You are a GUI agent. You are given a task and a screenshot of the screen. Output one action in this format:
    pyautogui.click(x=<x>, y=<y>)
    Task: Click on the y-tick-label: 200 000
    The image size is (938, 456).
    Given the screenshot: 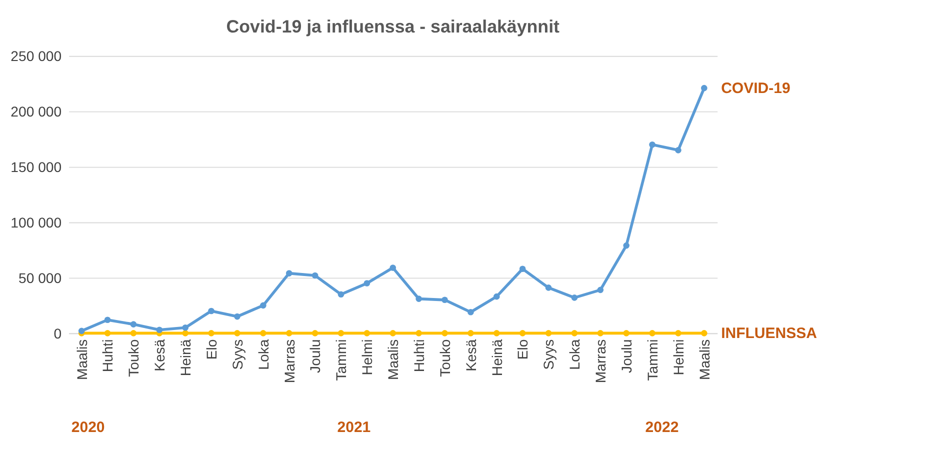 What is the action you would take?
    pyautogui.click(x=36, y=112)
    